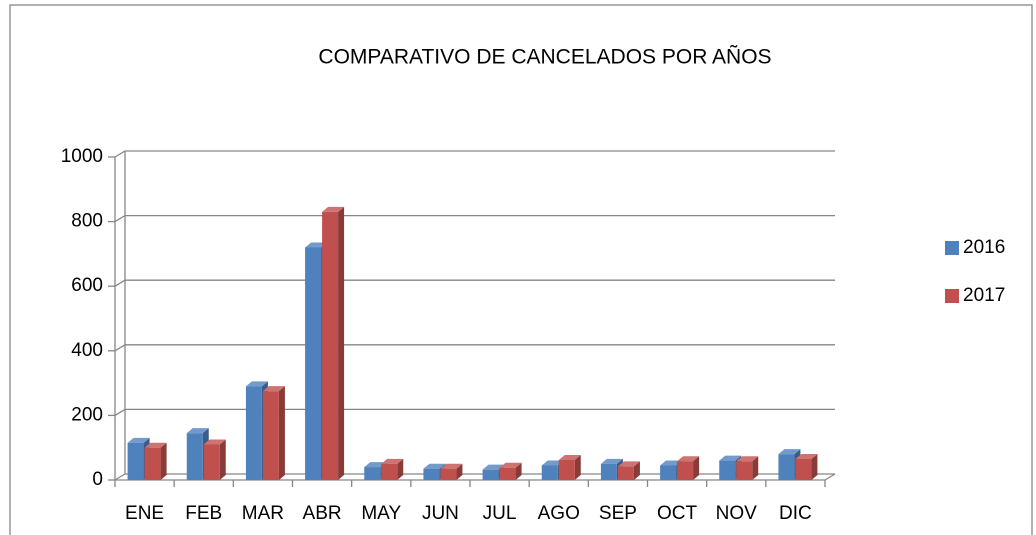 The width and height of the screenshot is (1036, 535). What do you see at coordinates (144, 513) in the screenshot?
I see `x-tick-label: ENE` at bounding box center [144, 513].